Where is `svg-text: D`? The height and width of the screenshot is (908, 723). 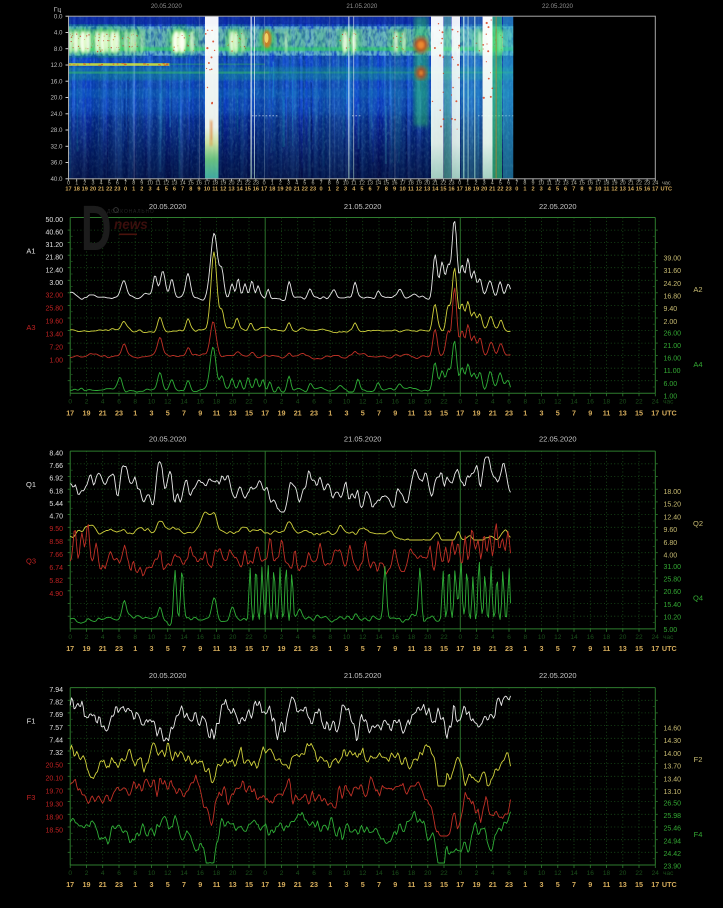
svg-text: D is located at coordinates (96, 228).